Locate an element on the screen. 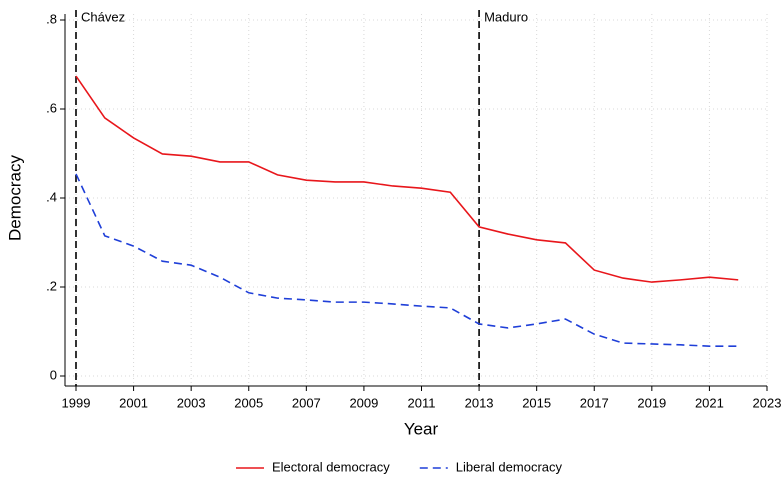 The height and width of the screenshot is (489, 784). legend-label: Electoral democracy is located at coordinates (331, 466).